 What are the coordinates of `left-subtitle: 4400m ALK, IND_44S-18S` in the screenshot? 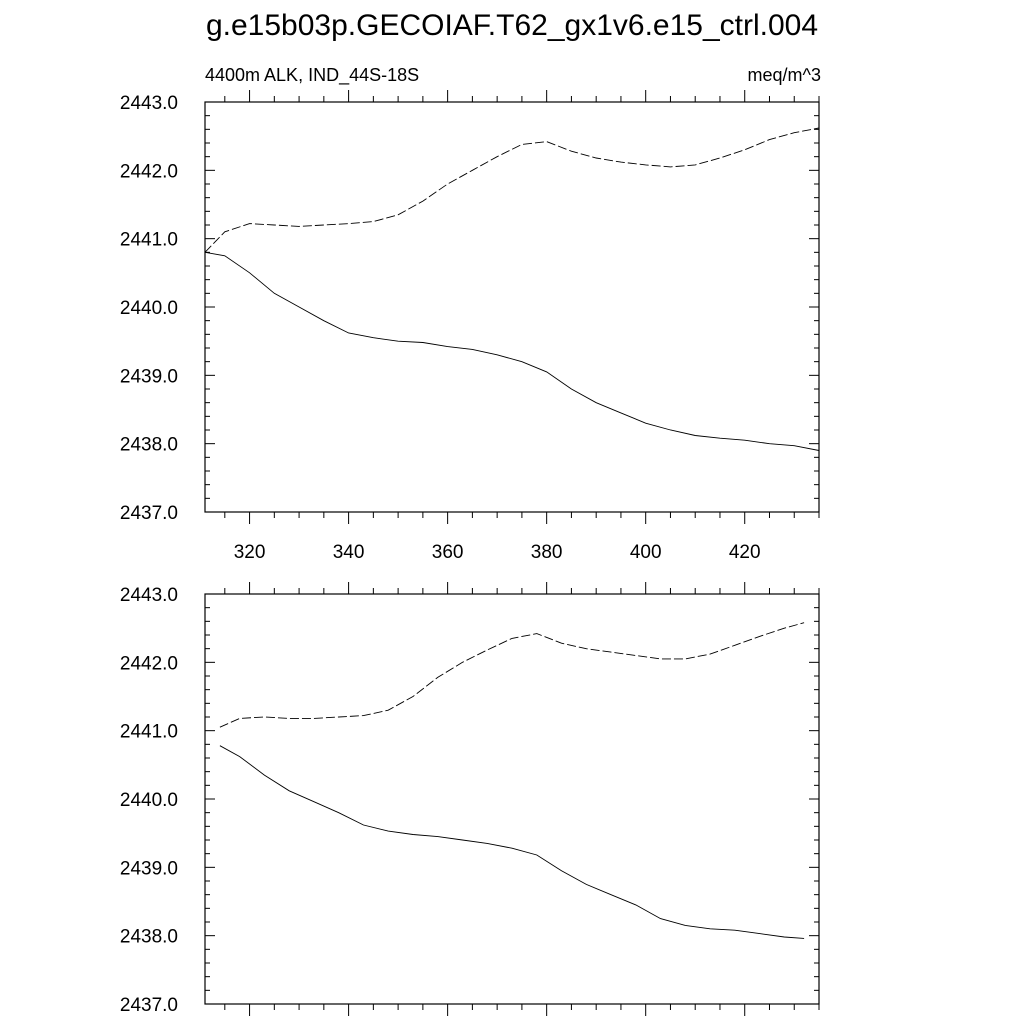 It's located at (312, 75).